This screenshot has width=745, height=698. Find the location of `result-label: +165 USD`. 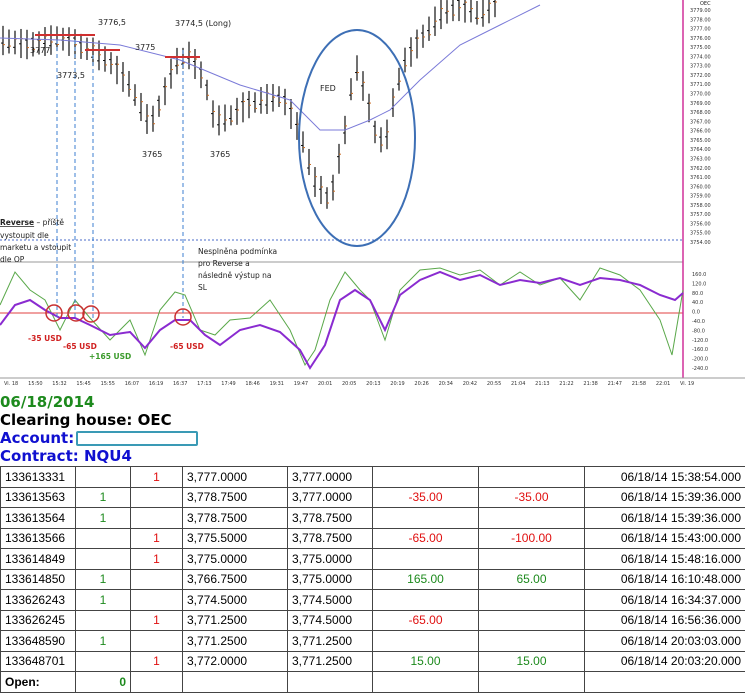

result-label: +165 USD is located at coordinates (110, 356).